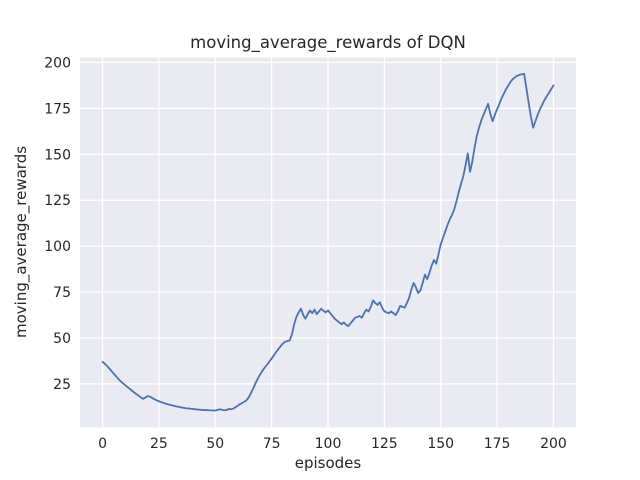 The image size is (640, 480). I want to click on x-tick-label: 125, so click(384, 444).